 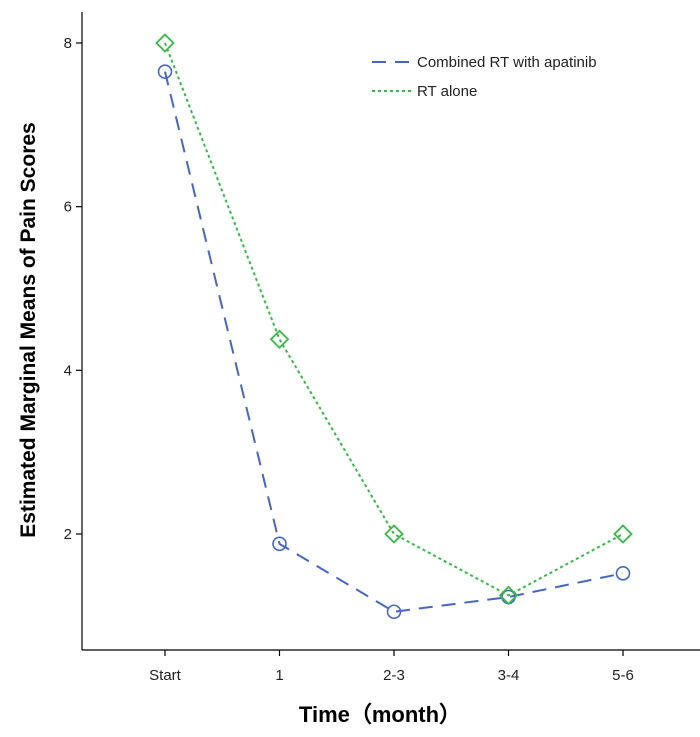 I want to click on x-tick-label: Start, so click(x=165, y=675).